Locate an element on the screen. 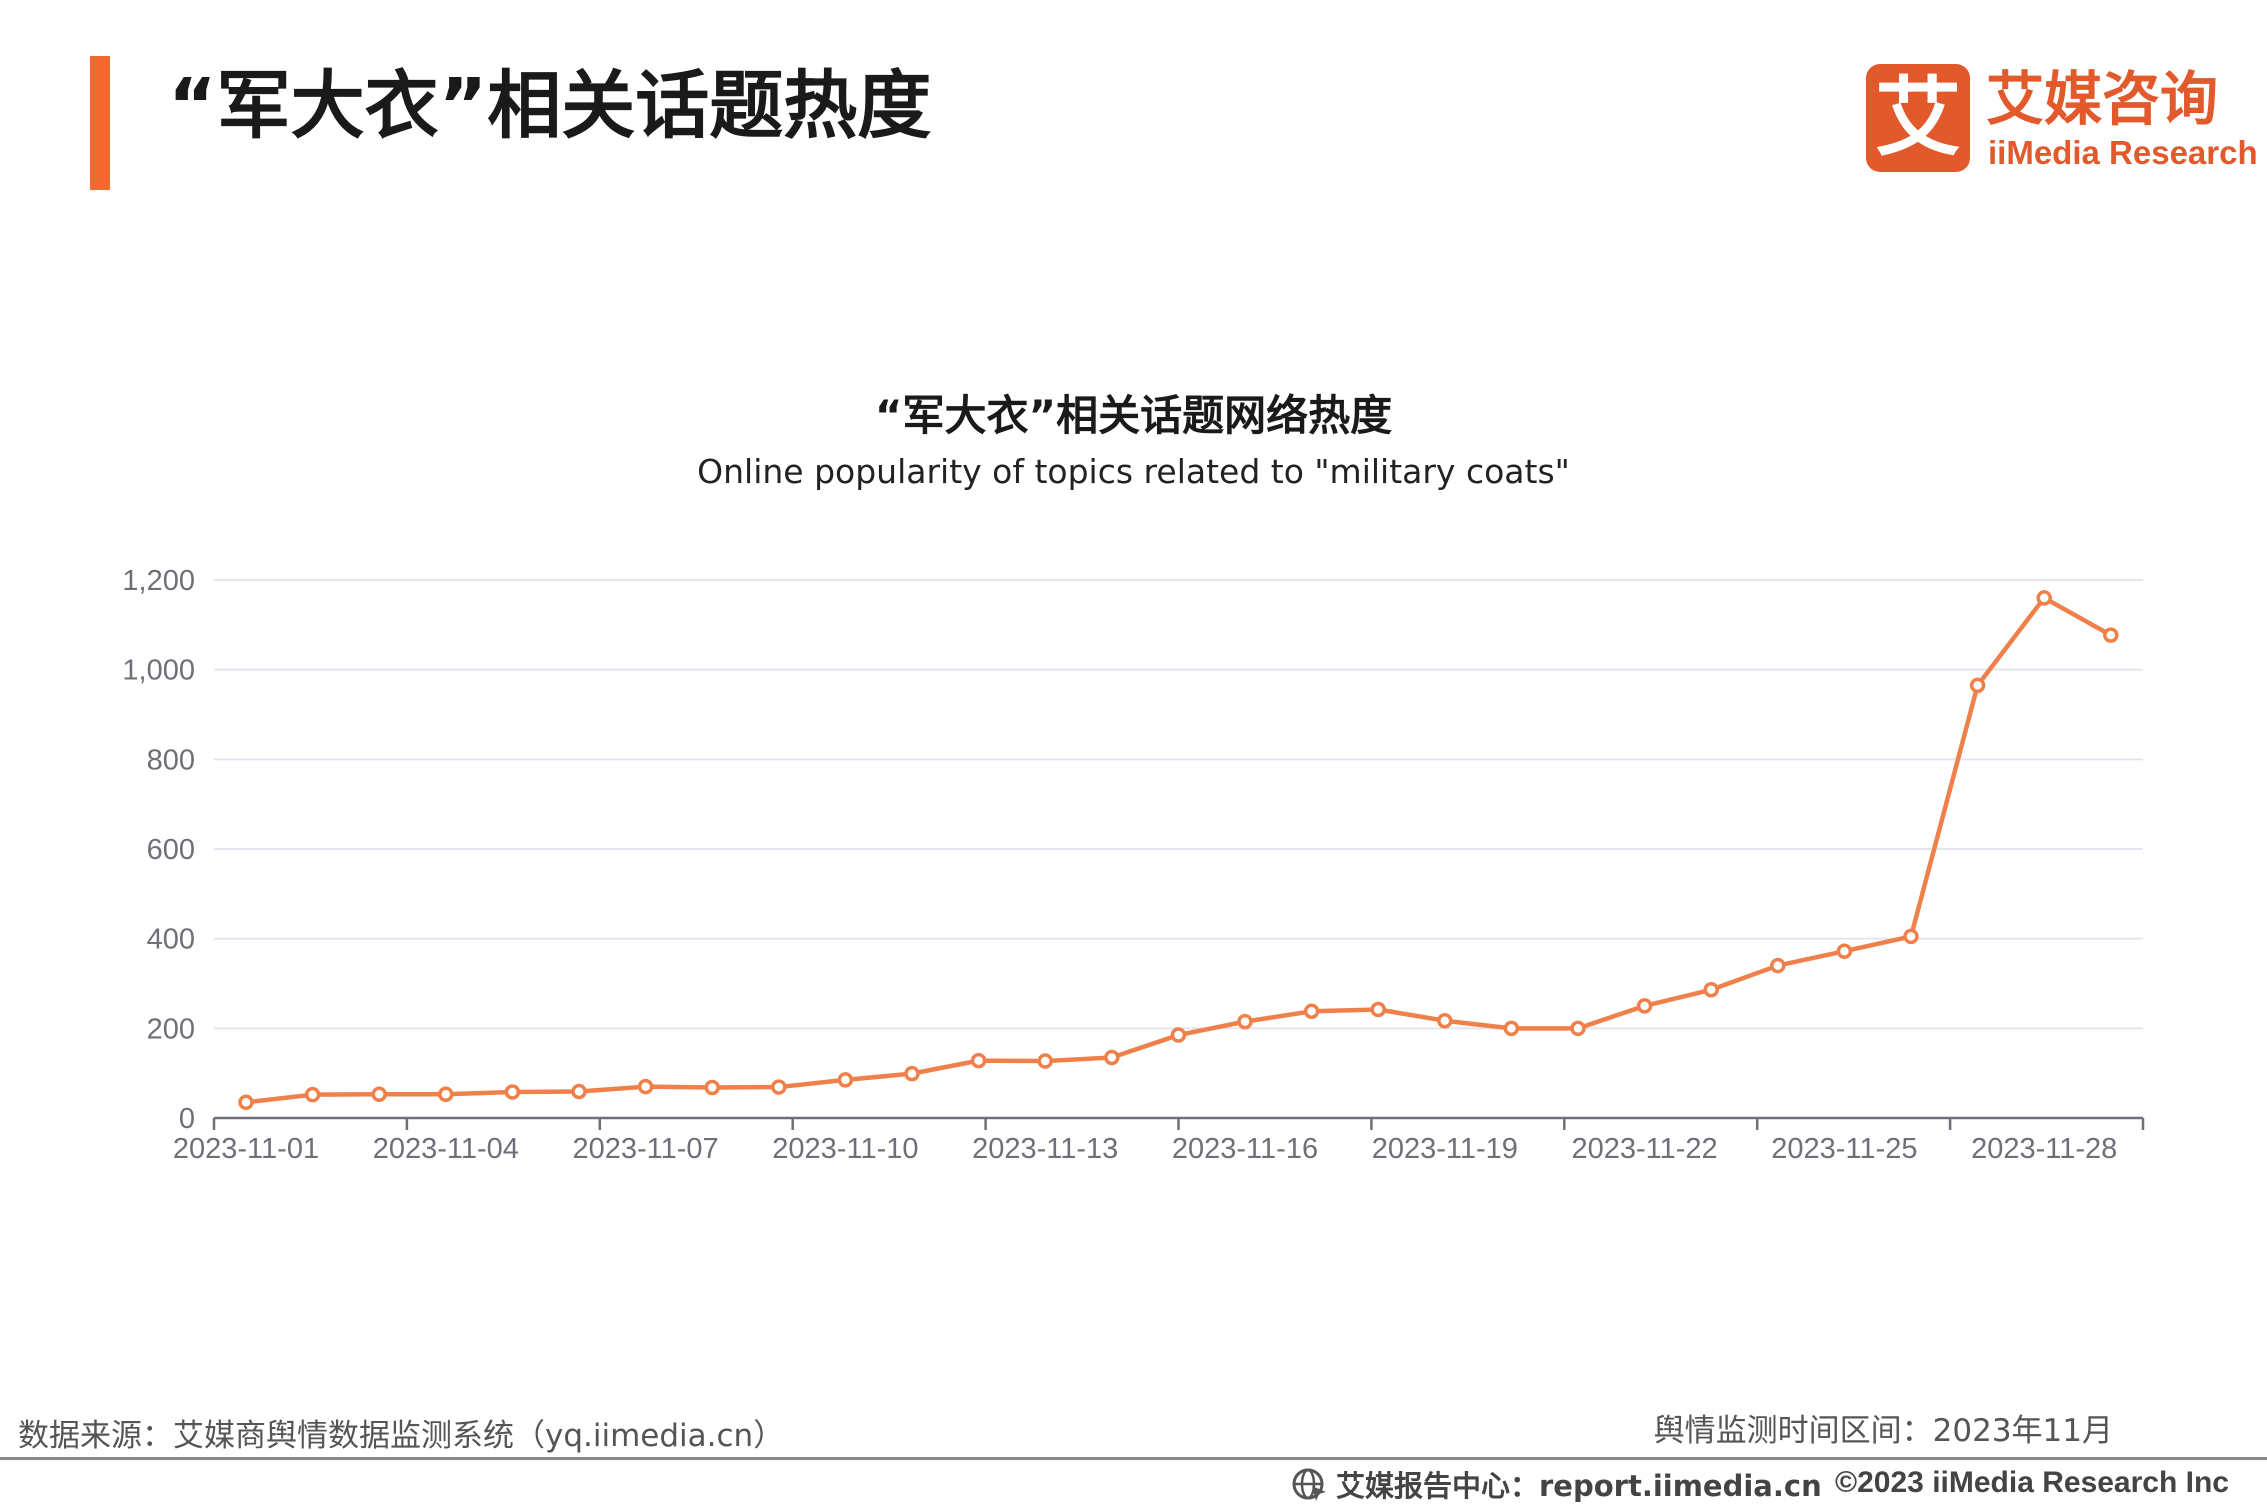 Image resolution: width=2267 pixels, height=1511 pixels. footer-divider is located at coordinates (1133, 1458).